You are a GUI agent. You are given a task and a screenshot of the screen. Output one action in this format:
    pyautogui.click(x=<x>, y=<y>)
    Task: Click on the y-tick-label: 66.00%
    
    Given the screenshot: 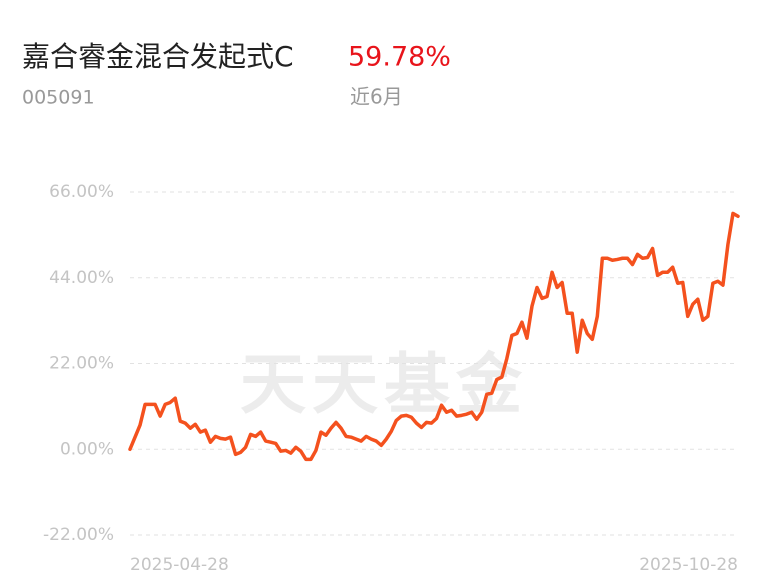 What is the action you would take?
    pyautogui.click(x=81, y=192)
    